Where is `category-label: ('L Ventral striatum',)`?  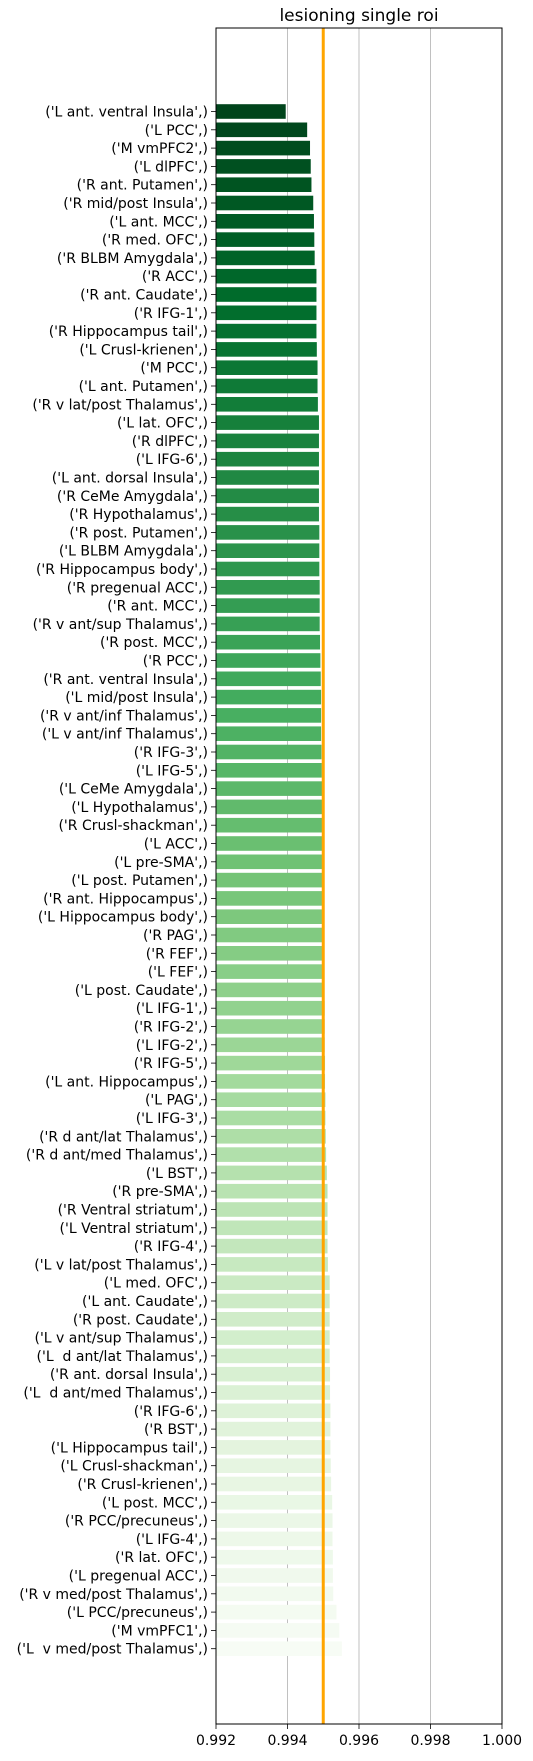
category-label: ('L Ventral striatum',) is located at coordinates (134, 1229).